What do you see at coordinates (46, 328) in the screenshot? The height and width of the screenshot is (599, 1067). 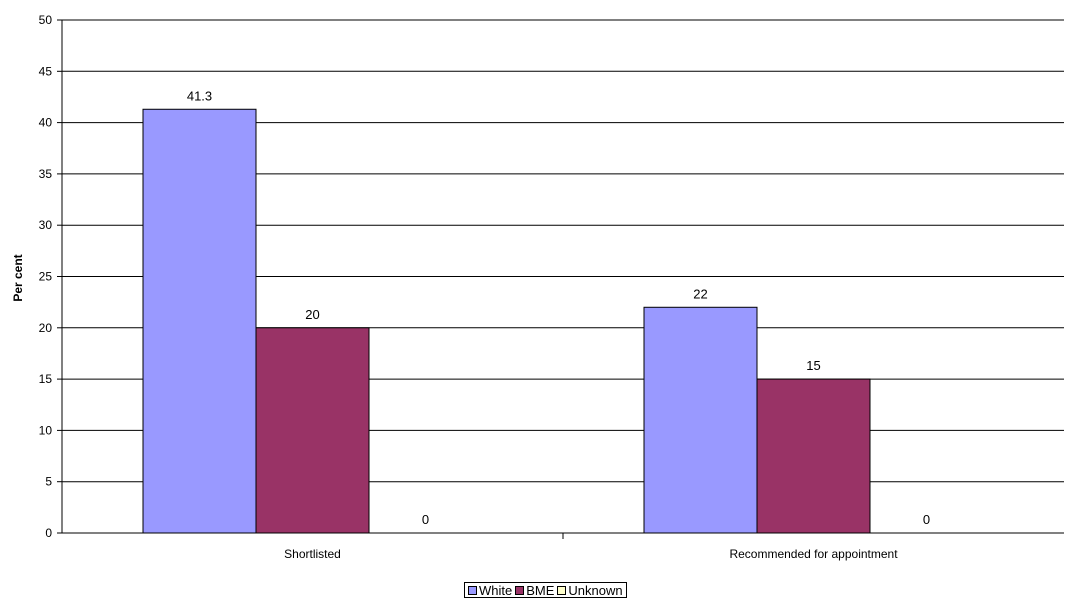 I see `y-tick-label: 20` at bounding box center [46, 328].